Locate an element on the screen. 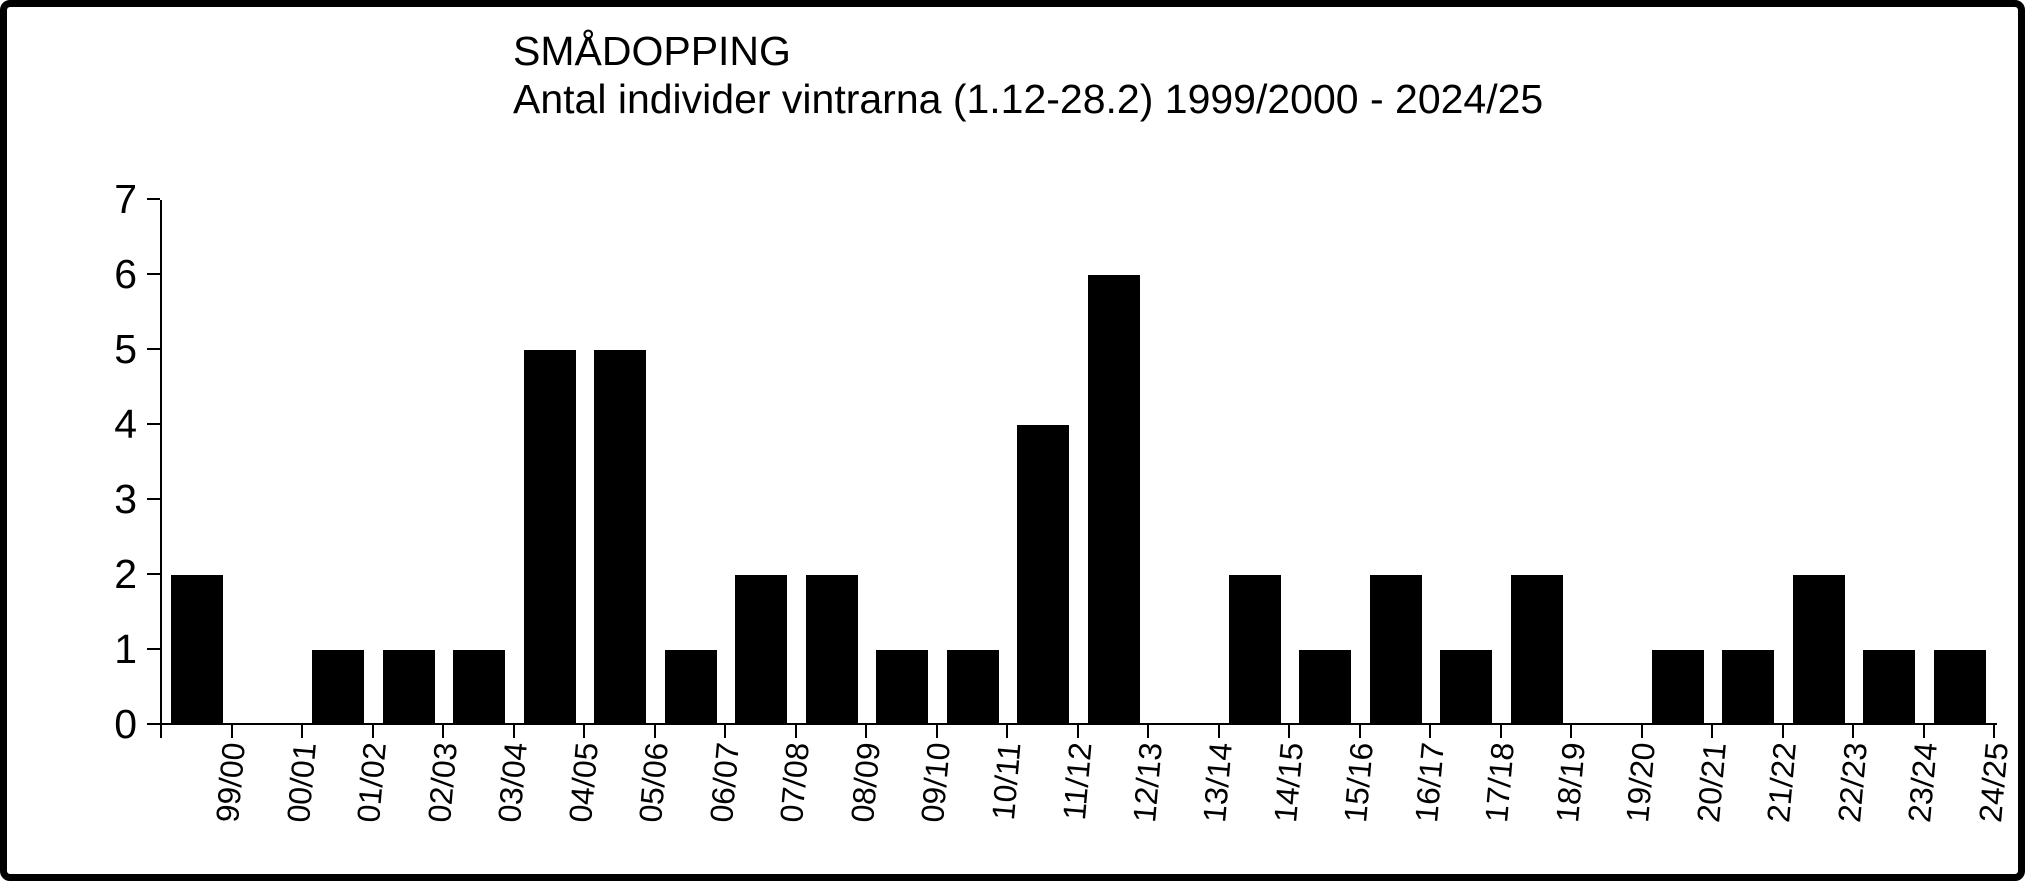  bar-18/19 is located at coordinates (1536, 650).